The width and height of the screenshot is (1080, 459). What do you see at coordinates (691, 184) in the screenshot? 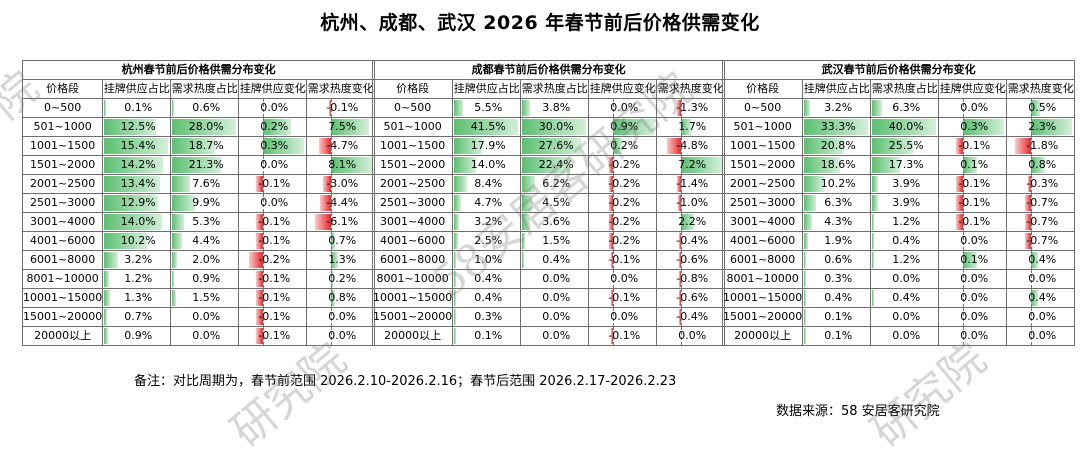
I see `demand-change-cell: -1.4%` at bounding box center [691, 184].